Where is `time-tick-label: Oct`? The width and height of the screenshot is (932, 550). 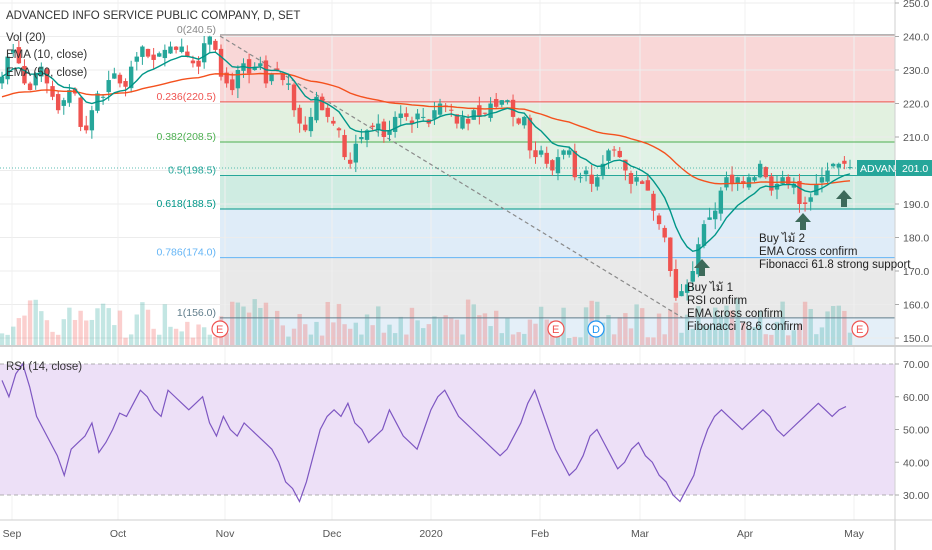 time-tick-label: Oct is located at coordinates (118, 534).